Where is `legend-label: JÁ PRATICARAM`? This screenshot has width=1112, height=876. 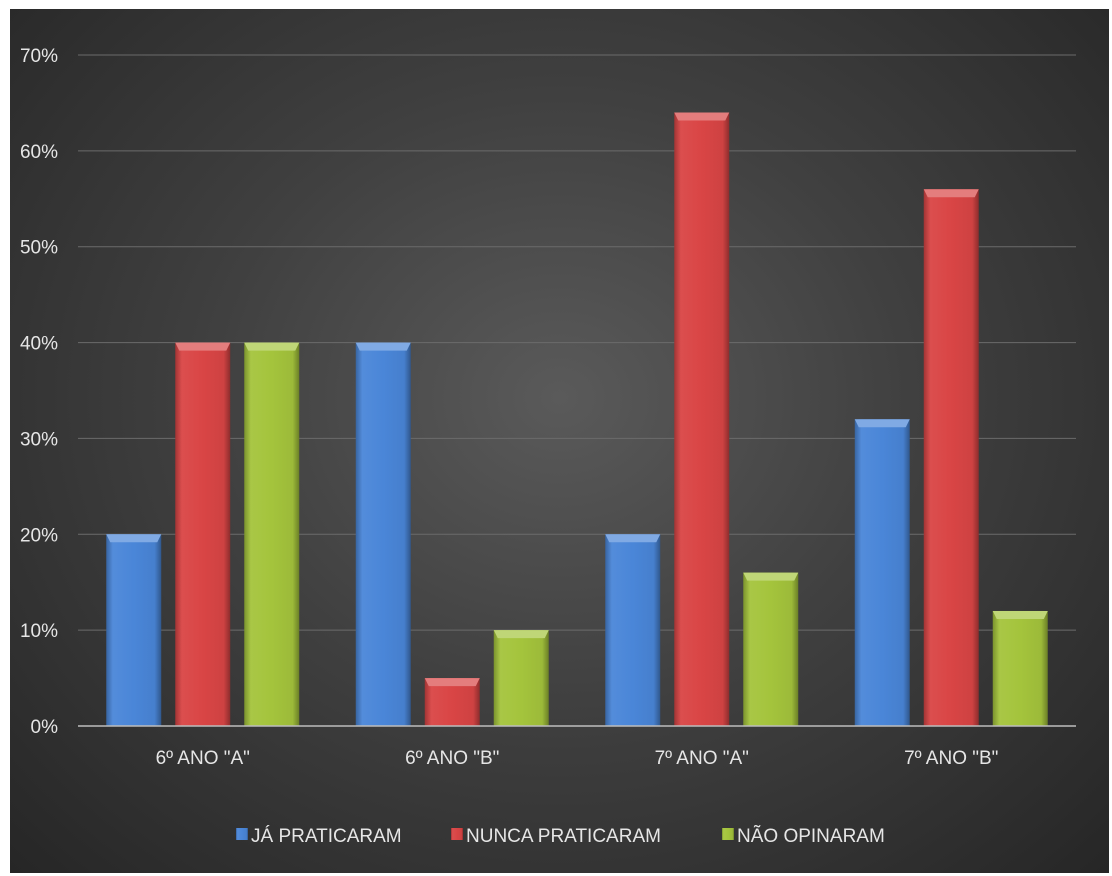
legend-label: JÁ PRATICARAM is located at coordinates (326, 836).